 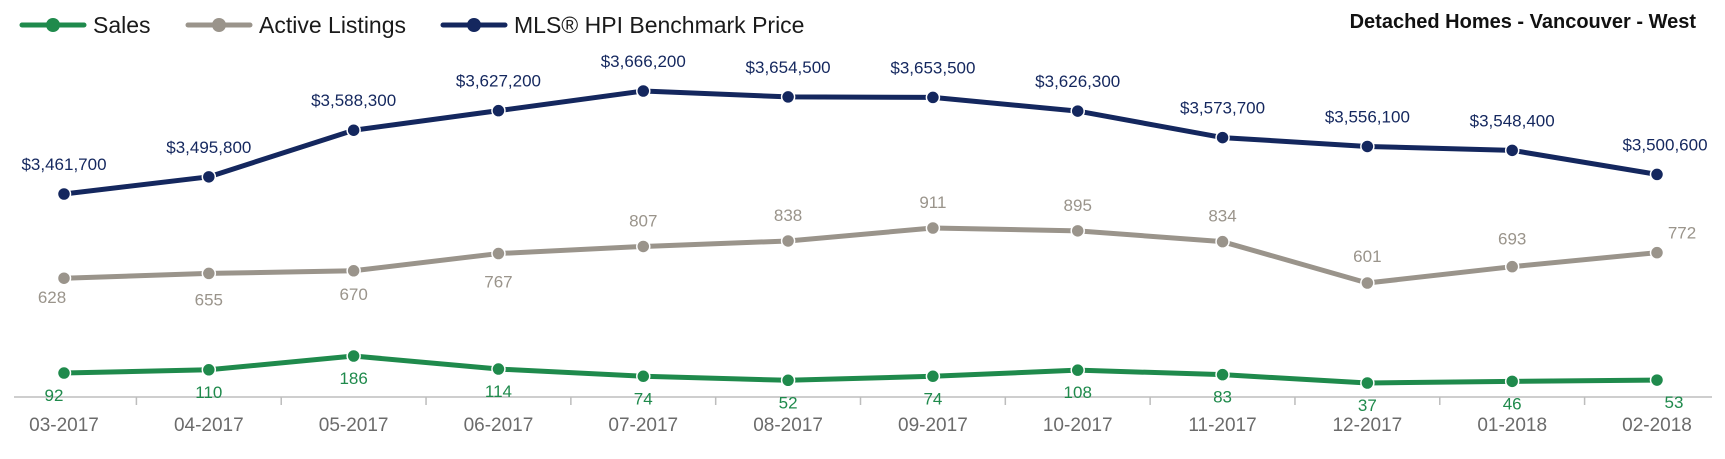 I want to click on data-label: $3,627,200, so click(x=498, y=81).